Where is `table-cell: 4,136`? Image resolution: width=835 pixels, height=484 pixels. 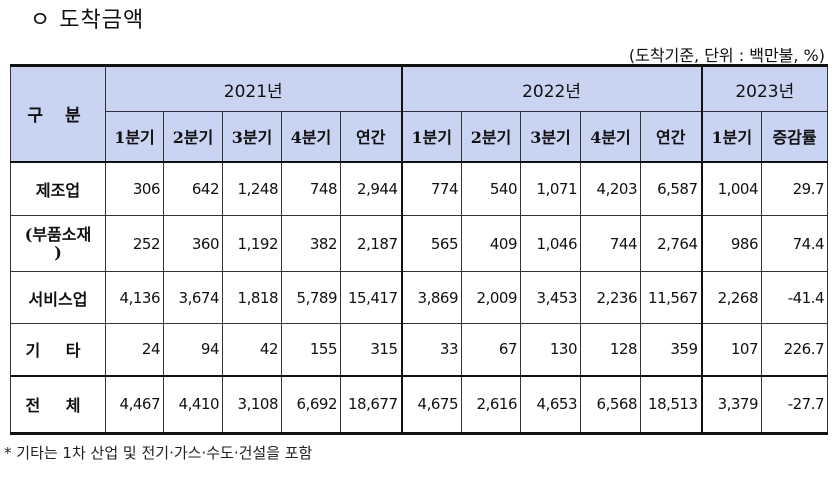
table-cell: 4,136 is located at coordinates (134, 297).